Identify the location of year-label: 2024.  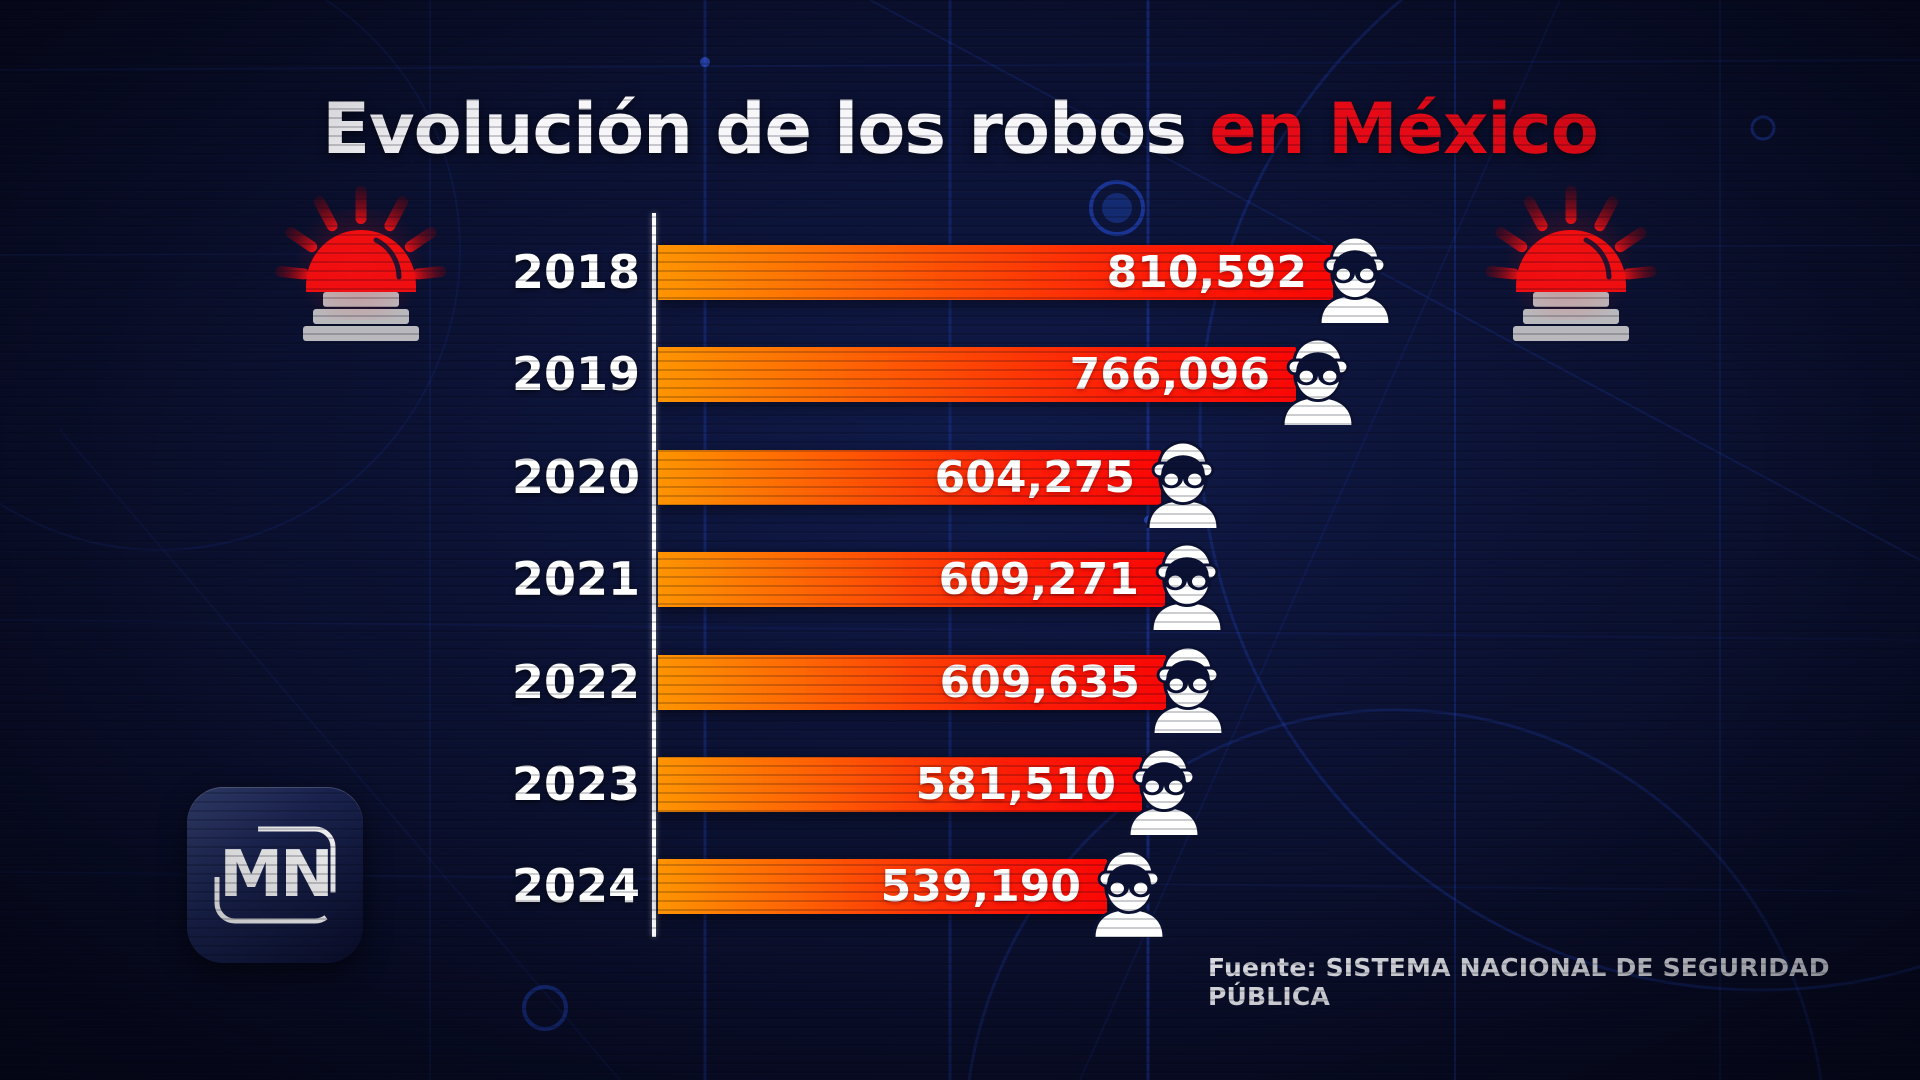
(575, 886).